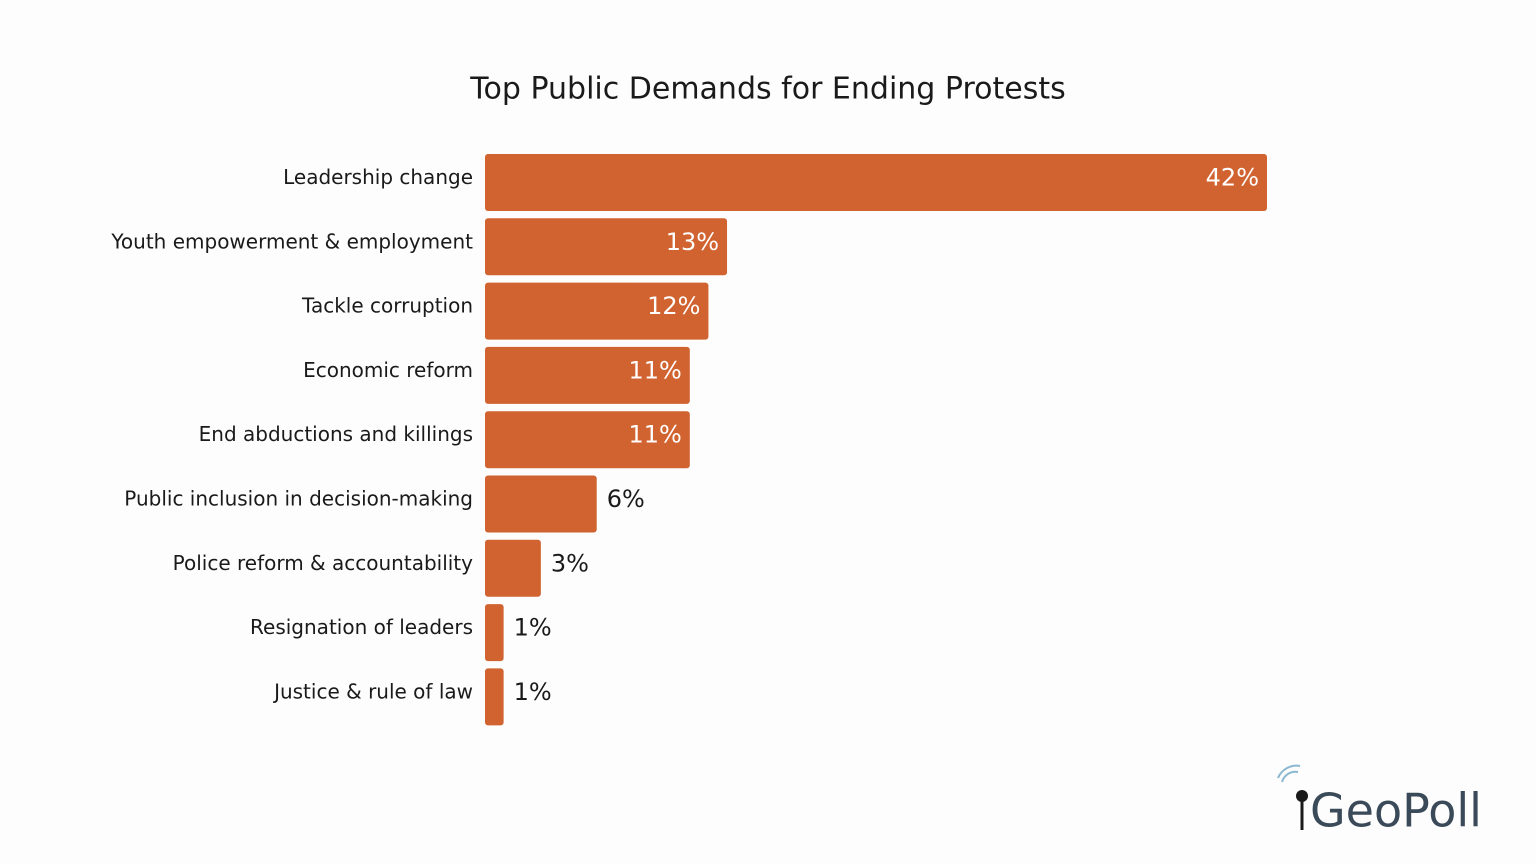  What do you see at coordinates (1302, 796) in the screenshot?
I see `logo-pin` at bounding box center [1302, 796].